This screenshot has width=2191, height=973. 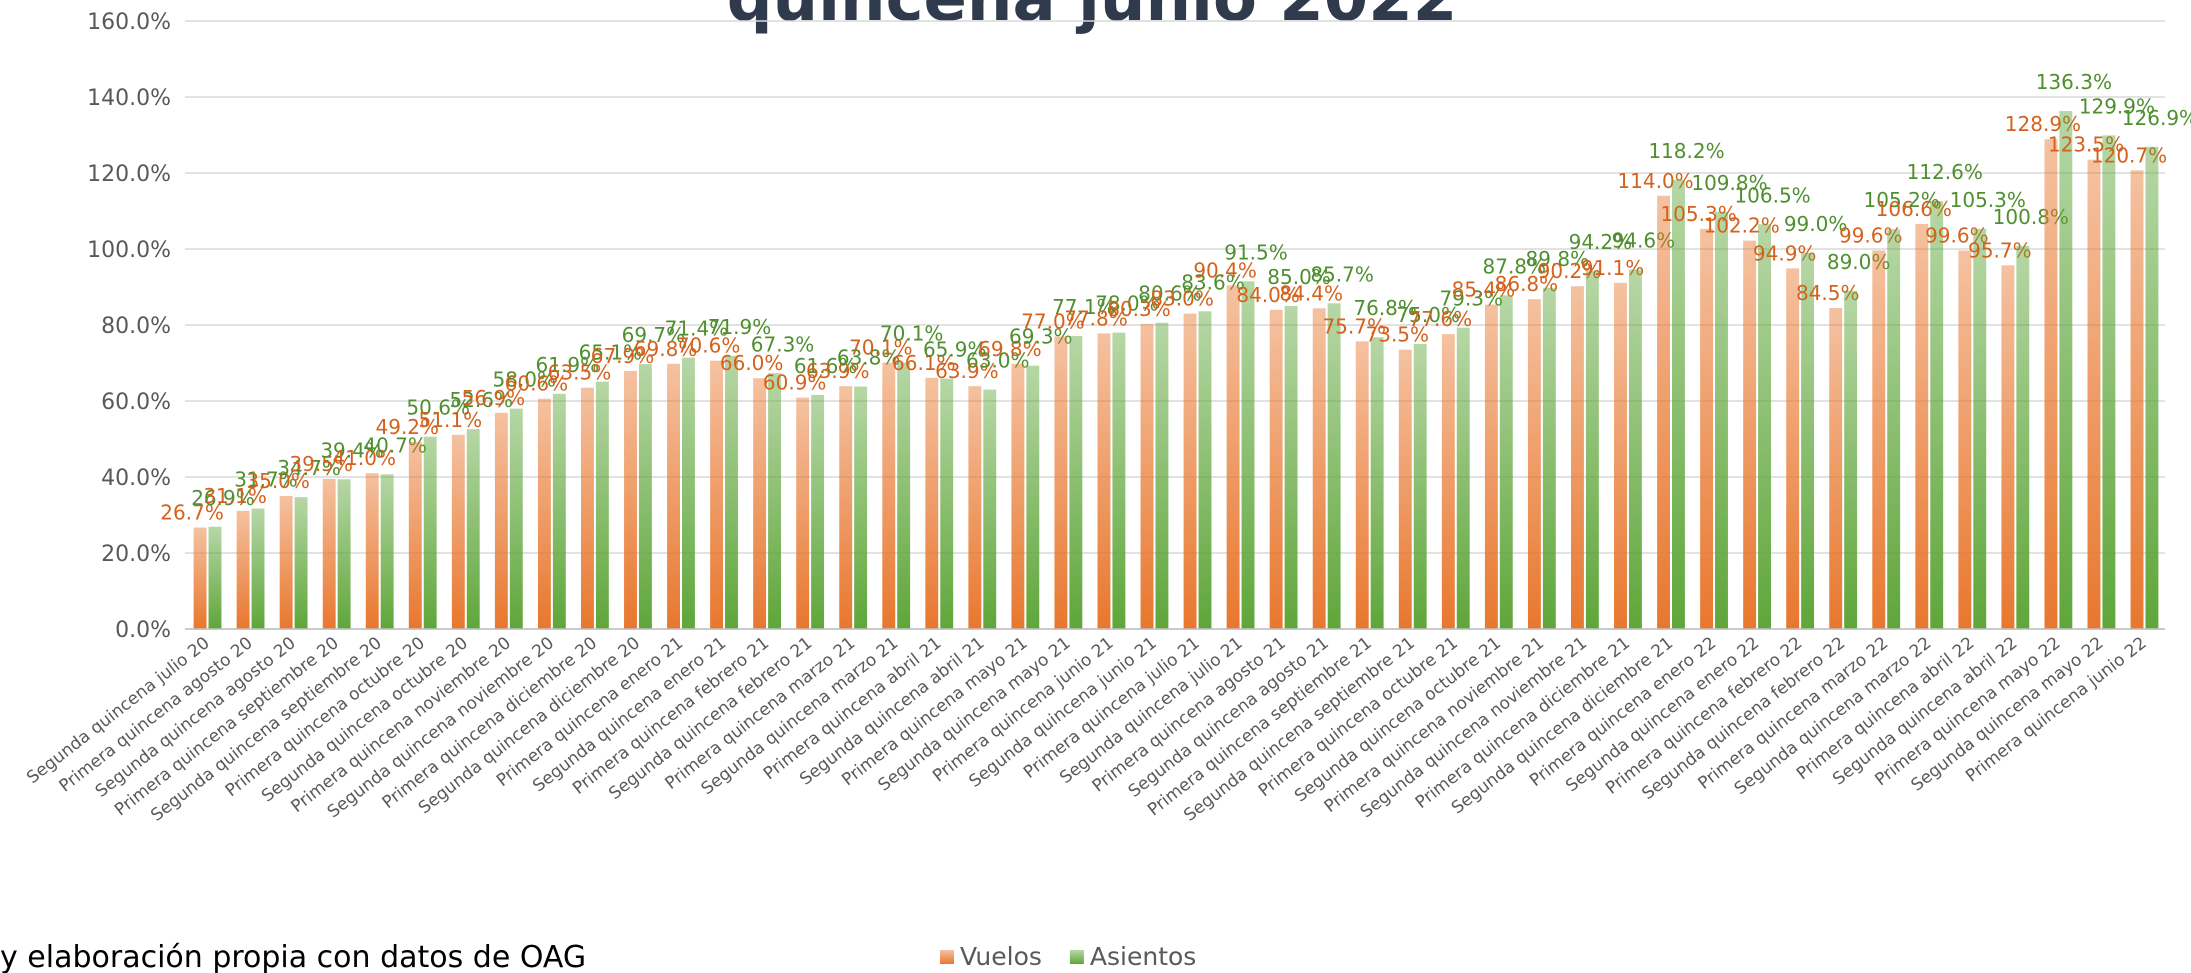 What do you see at coordinates (408, 427) in the screenshot?
I see `value-label: 49.2%` at bounding box center [408, 427].